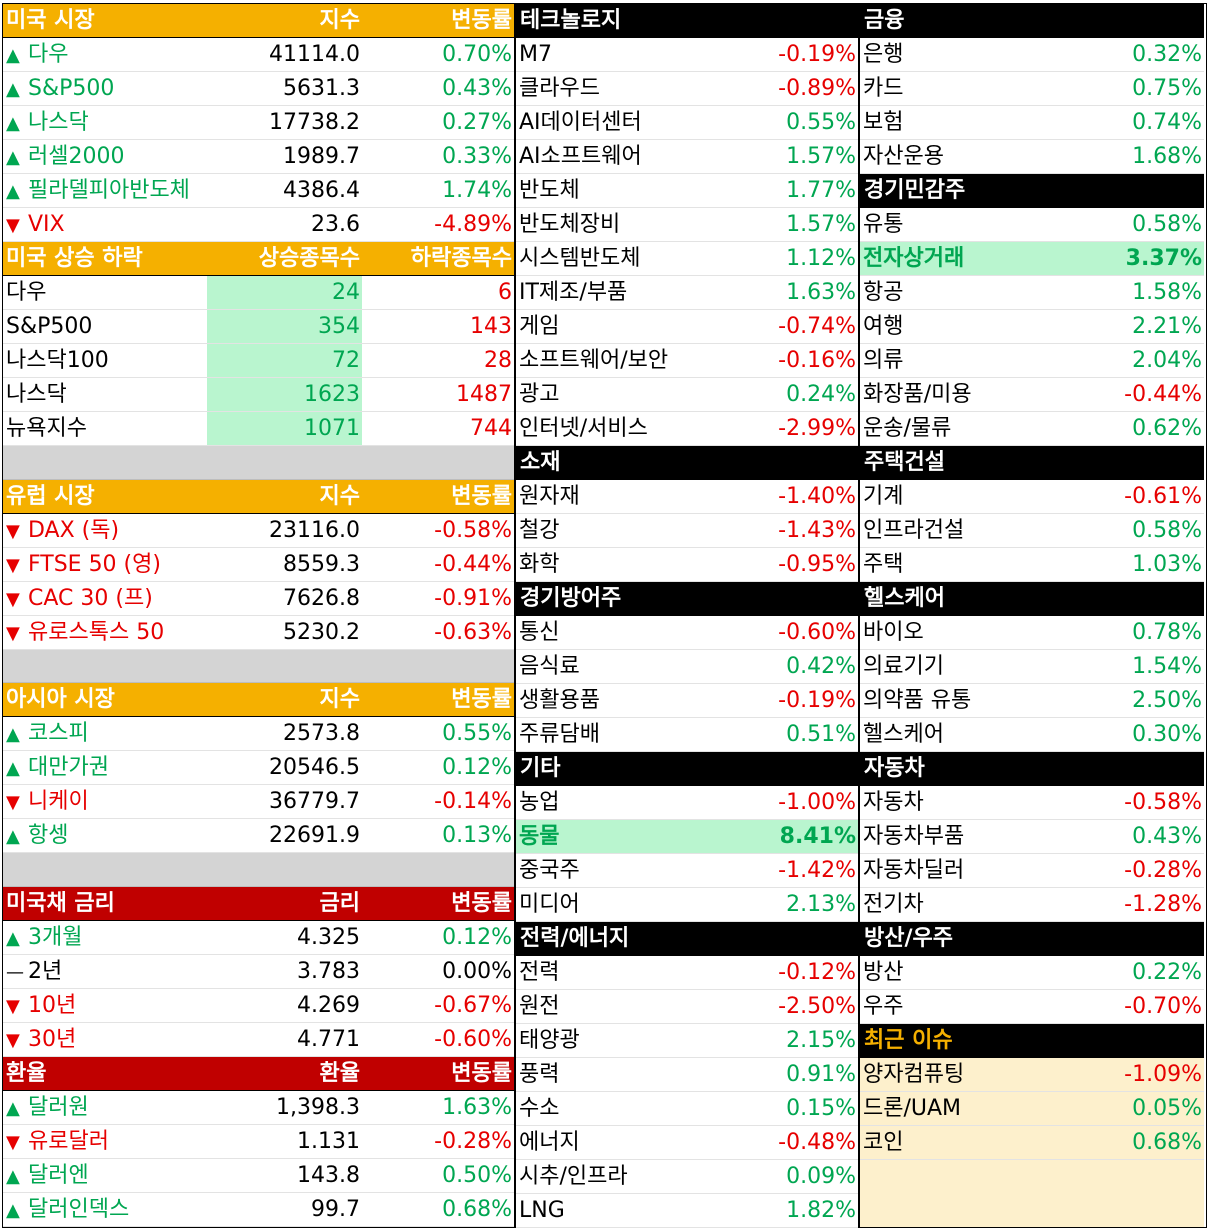 This screenshot has width=1209, height=1230. What do you see at coordinates (1032, 55) in the screenshot?
I see `sector-row: 은행 0.32%` at bounding box center [1032, 55].